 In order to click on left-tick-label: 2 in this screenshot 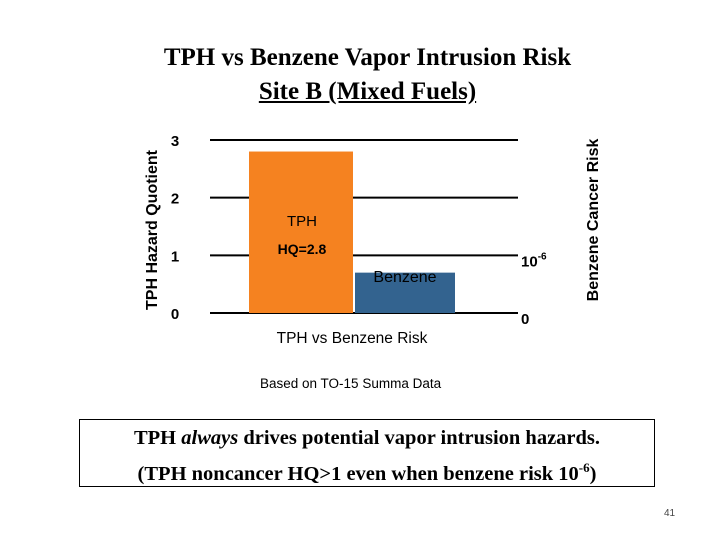, I will do `click(175, 199)`.